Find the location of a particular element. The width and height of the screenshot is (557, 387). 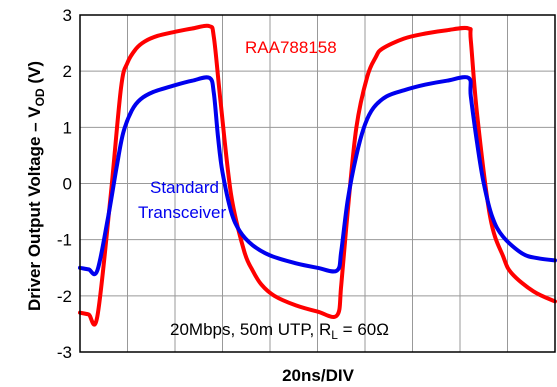

y-axis-title-sub: OD is located at coordinates (40, 97).